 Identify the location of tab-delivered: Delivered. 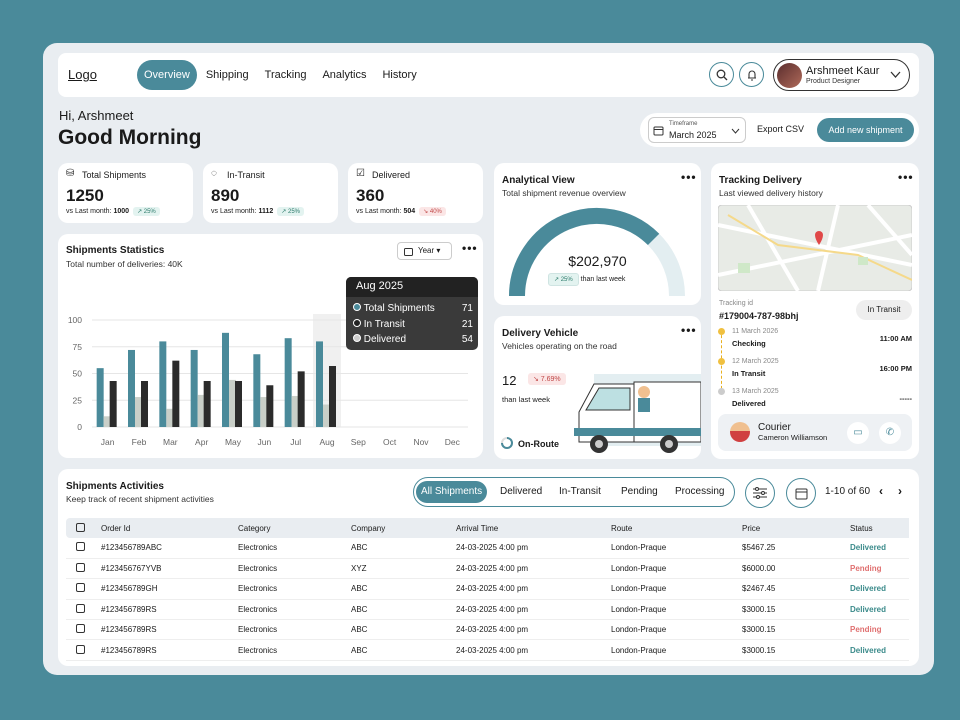
(521, 491).